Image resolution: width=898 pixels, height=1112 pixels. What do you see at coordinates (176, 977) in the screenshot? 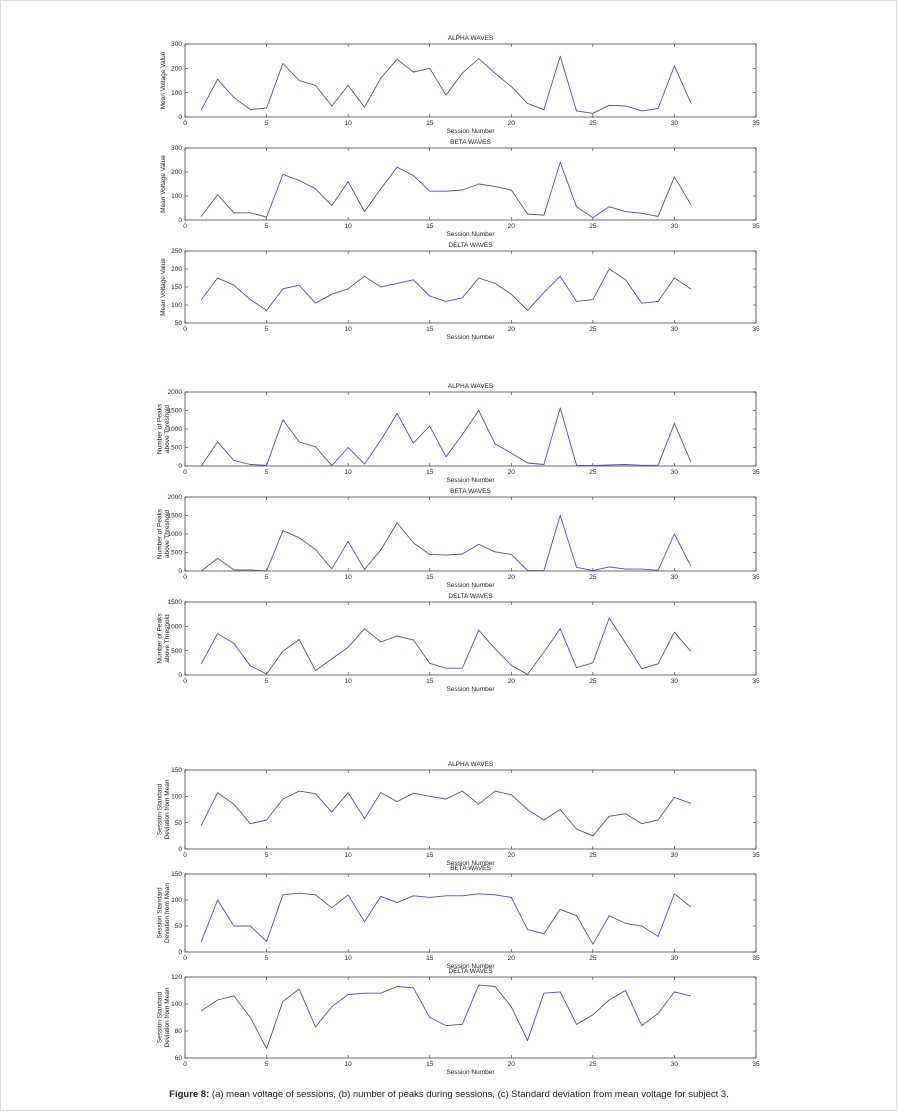
I see `y-tick-label: 120` at bounding box center [176, 977].